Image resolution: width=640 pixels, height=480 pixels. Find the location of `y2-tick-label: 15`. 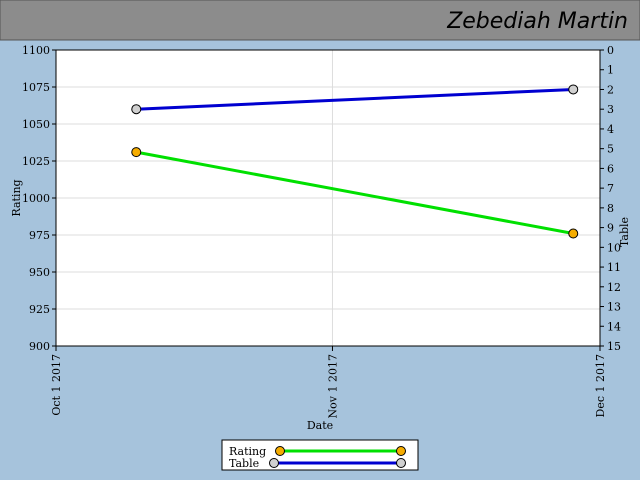

y2-tick-label: 15 is located at coordinates (614, 346).